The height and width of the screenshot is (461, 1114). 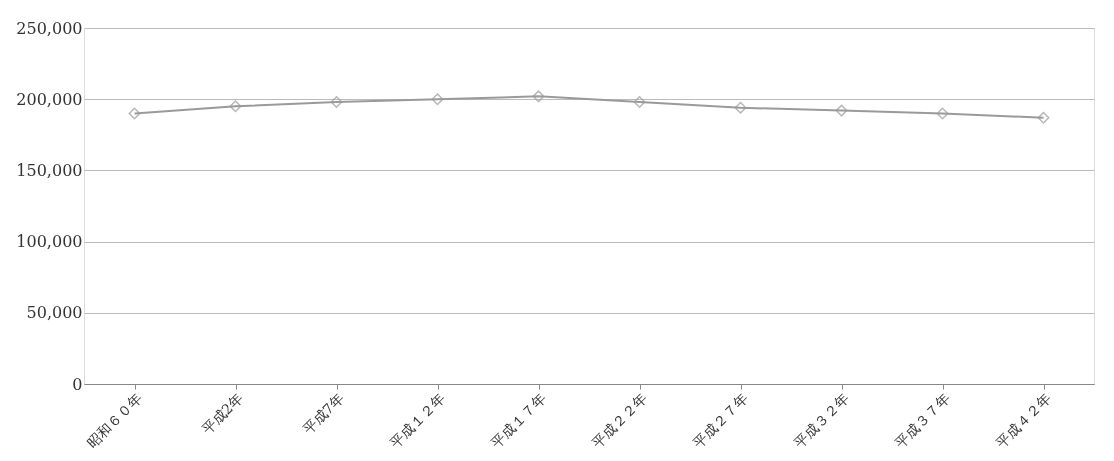 I want to click on x-tick-label: 平成２２年, so click(x=619, y=420).